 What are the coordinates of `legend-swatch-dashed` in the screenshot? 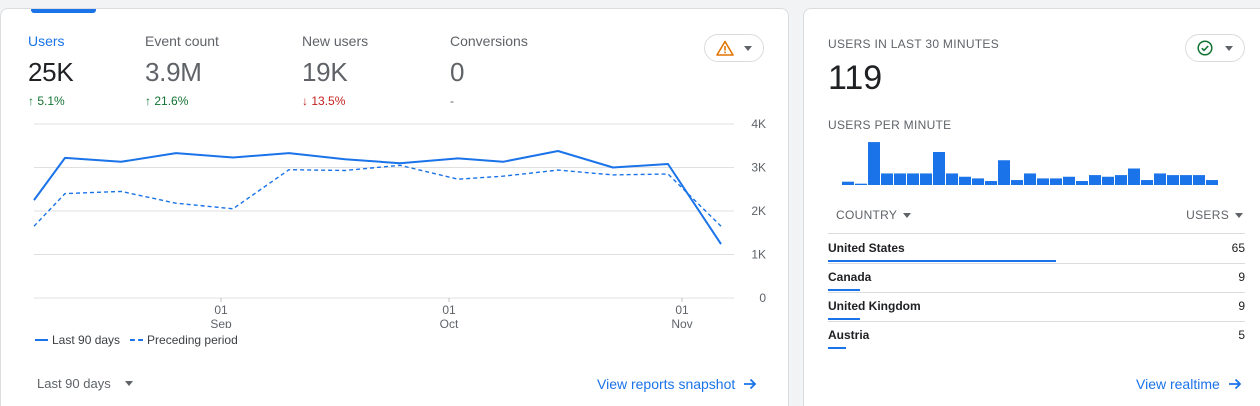 It's located at (137, 340).